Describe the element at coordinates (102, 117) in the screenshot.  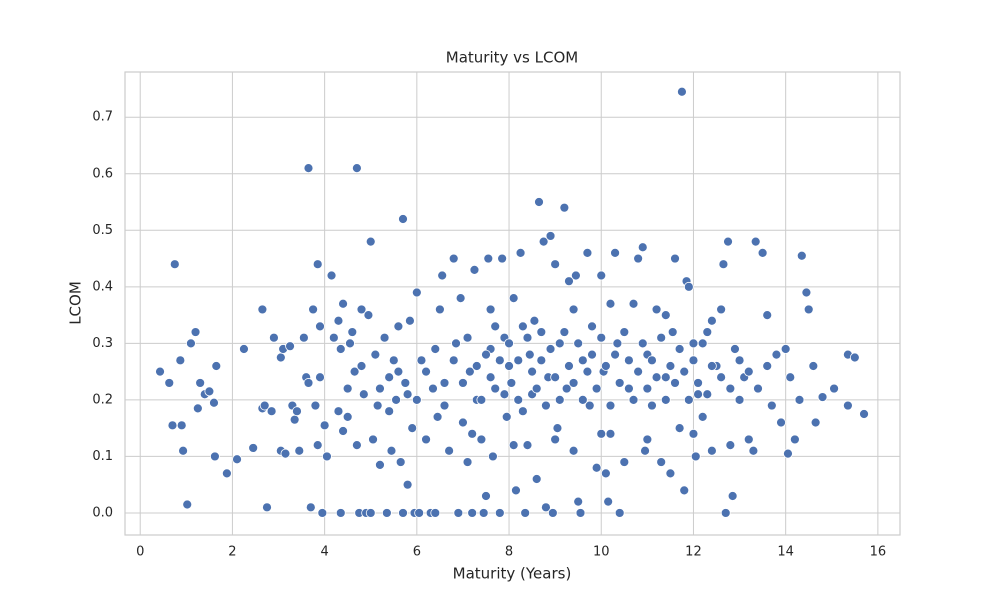
I see `y-tick-label: 0.7` at that location.